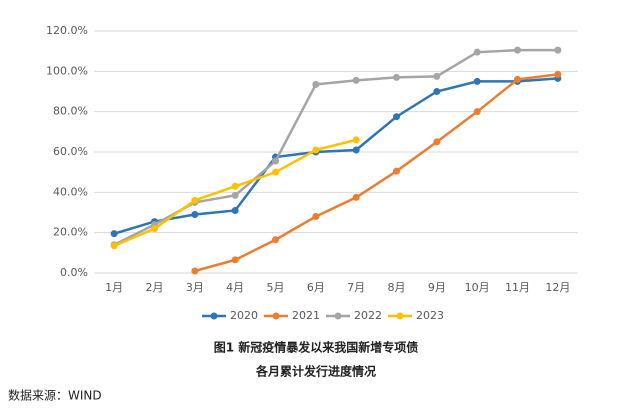 This screenshot has height=411, width=633. What do you see at coordinates (356, 287) in the screenshot?
I see `x-tick-label: 7月` at bounding box center [356, 287].